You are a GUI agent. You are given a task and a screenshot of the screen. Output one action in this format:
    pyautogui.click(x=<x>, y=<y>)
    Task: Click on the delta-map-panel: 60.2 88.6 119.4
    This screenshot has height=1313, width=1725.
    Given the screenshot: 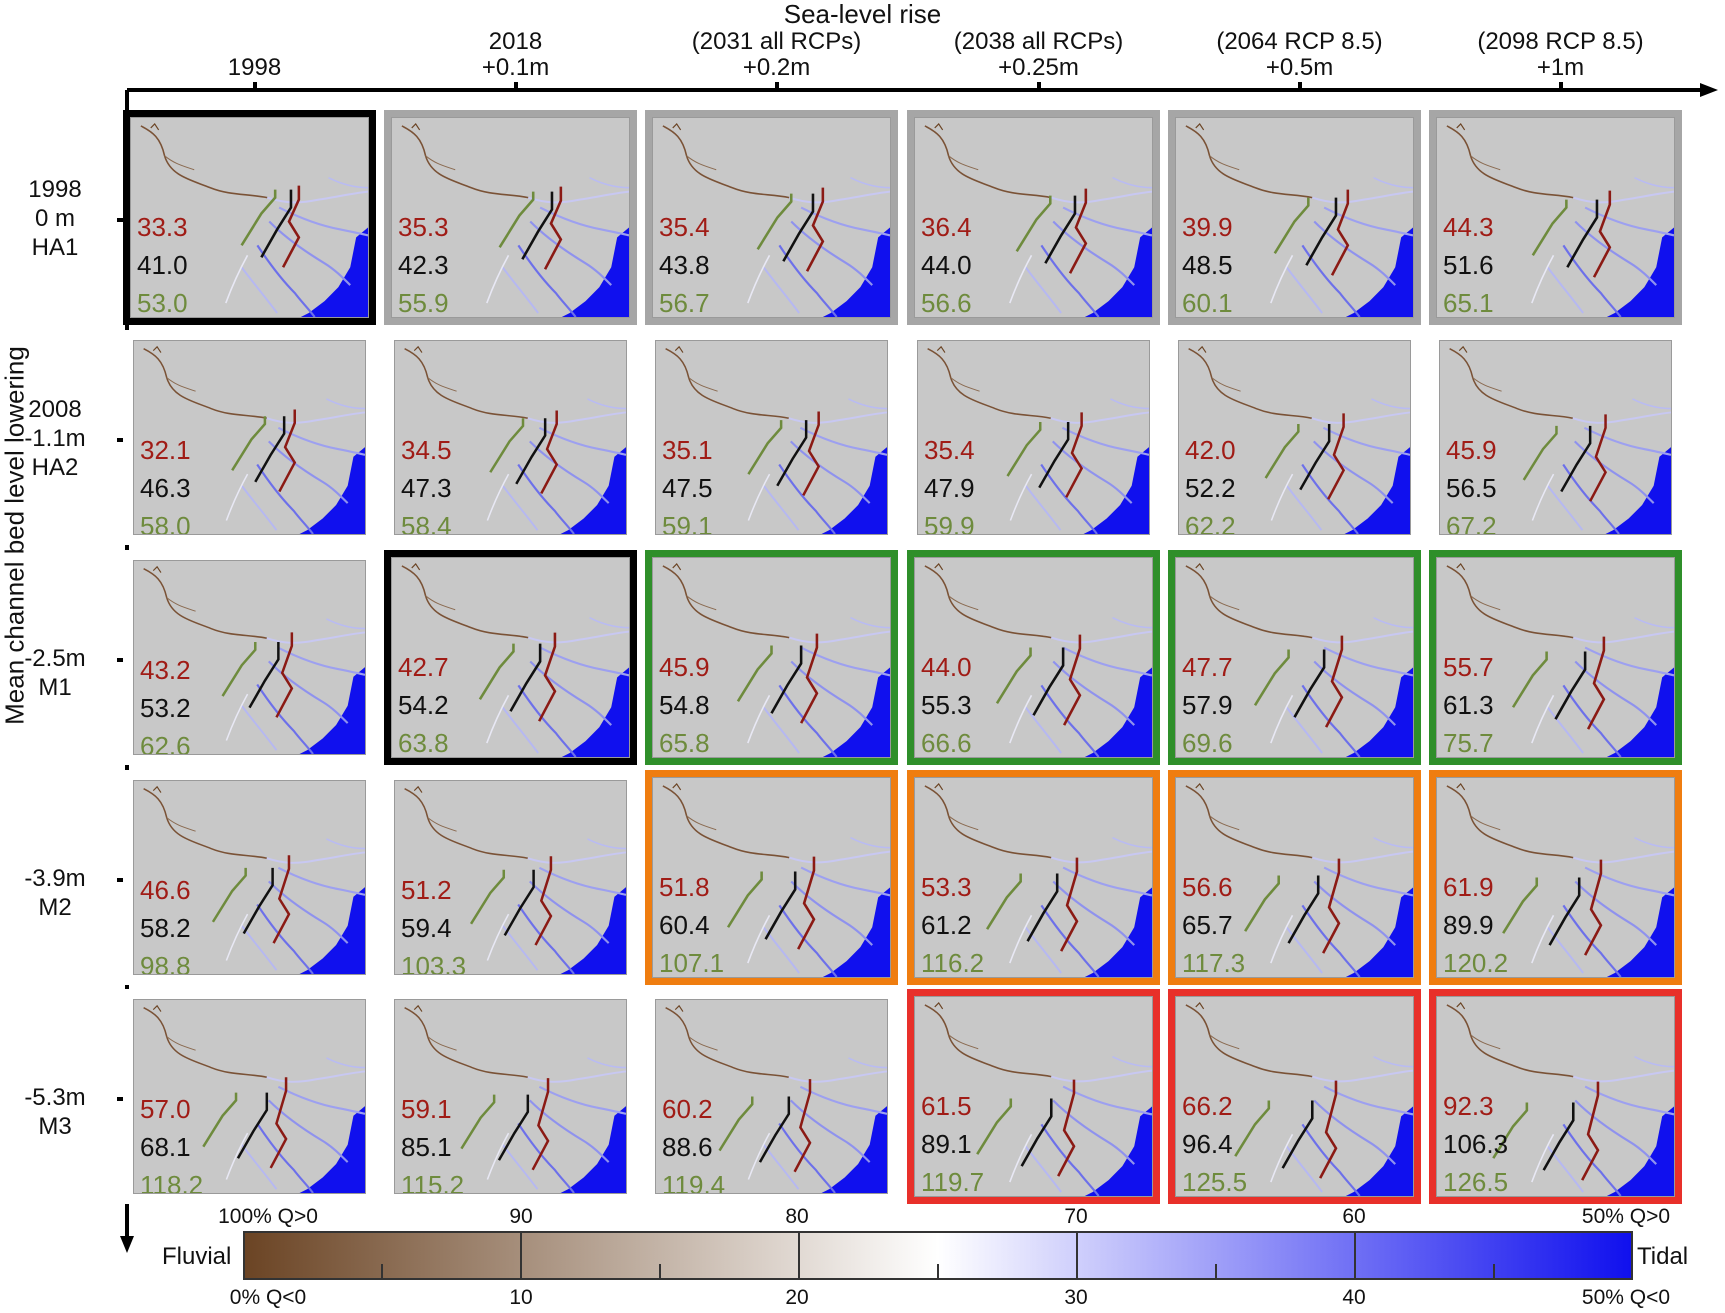 What is the action you would take?
    pyautogui.click(x=771, y=1096)
    